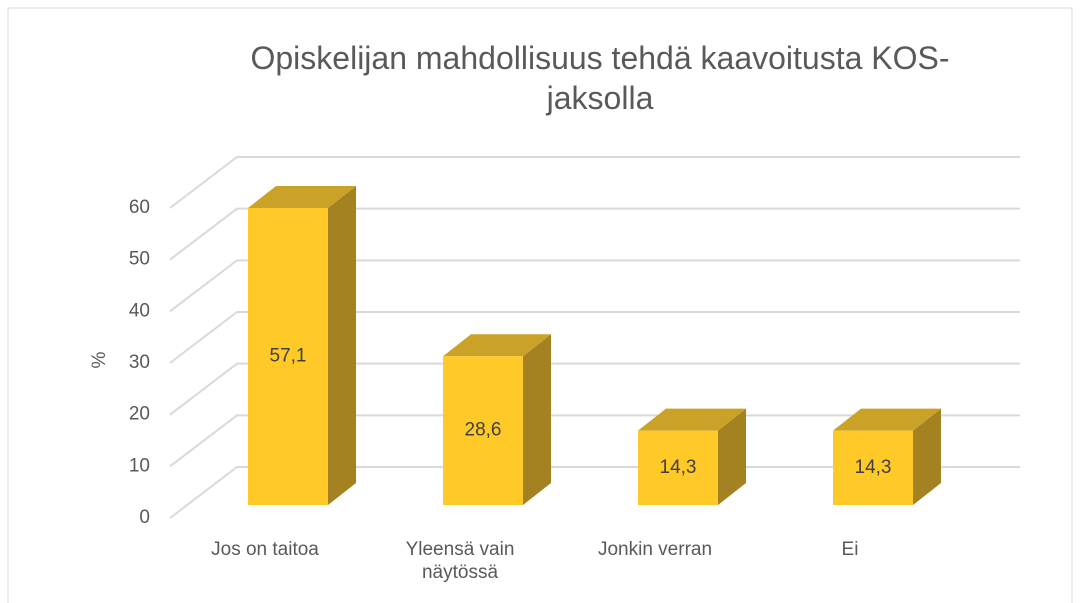 The width and height of the screenshot is (1080, 603). I want to click on value-label: 28,6, so click(483, 430).